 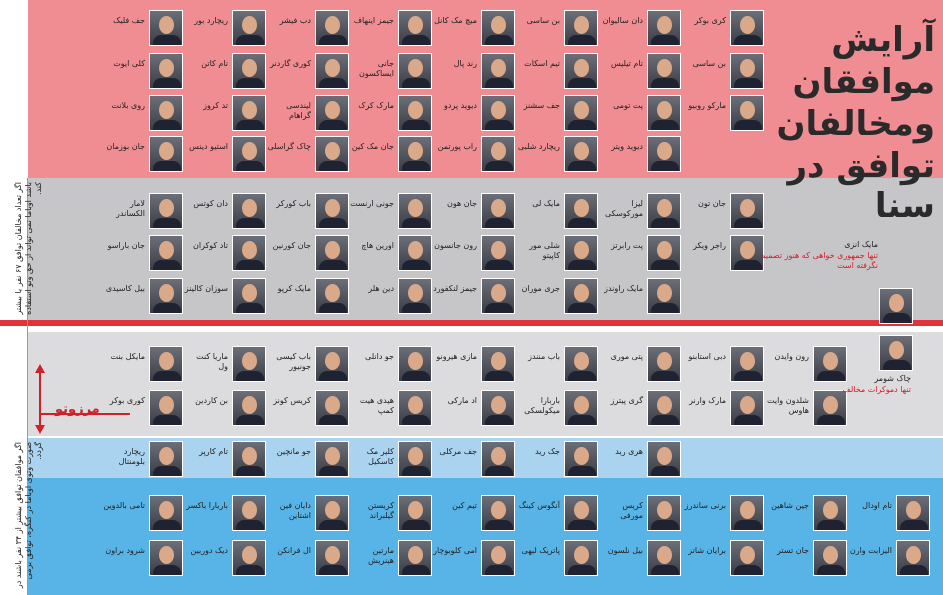 What do you see at coordinates (392, 513) in the screenshot?
I see `senator: کریستن گیلبراند` at bounding box center [392, 513].